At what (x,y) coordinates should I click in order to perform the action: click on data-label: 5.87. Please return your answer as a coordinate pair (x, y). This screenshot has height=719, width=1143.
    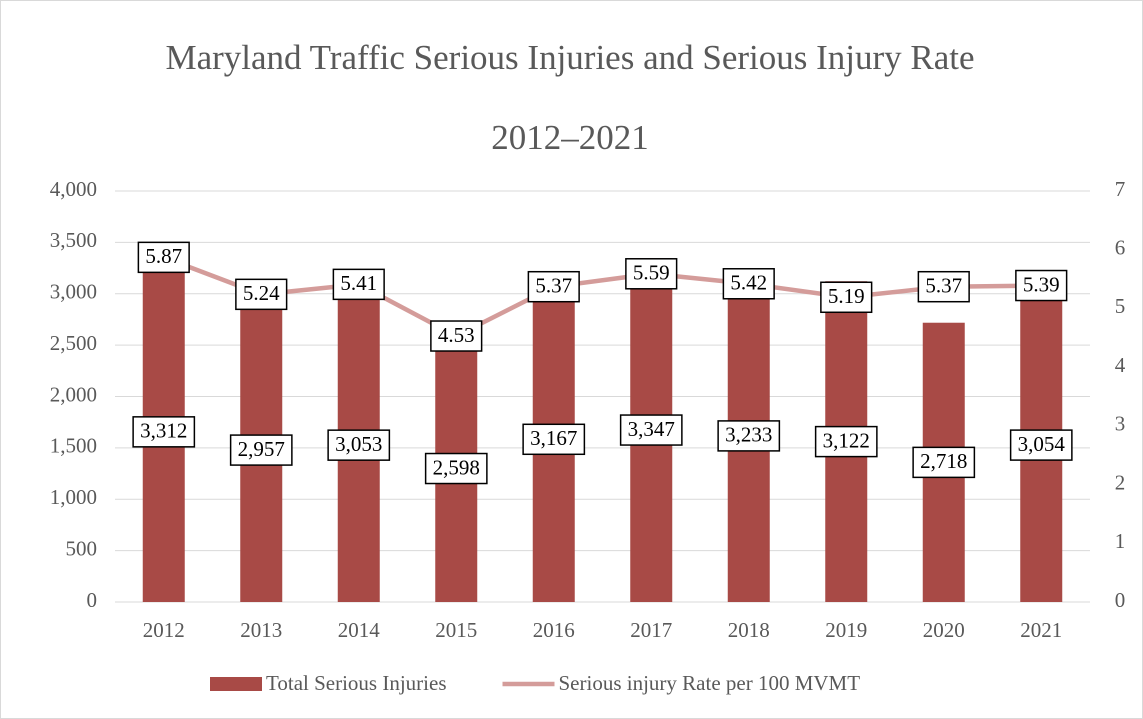
    Looking at the image, I should click on (163, 256).